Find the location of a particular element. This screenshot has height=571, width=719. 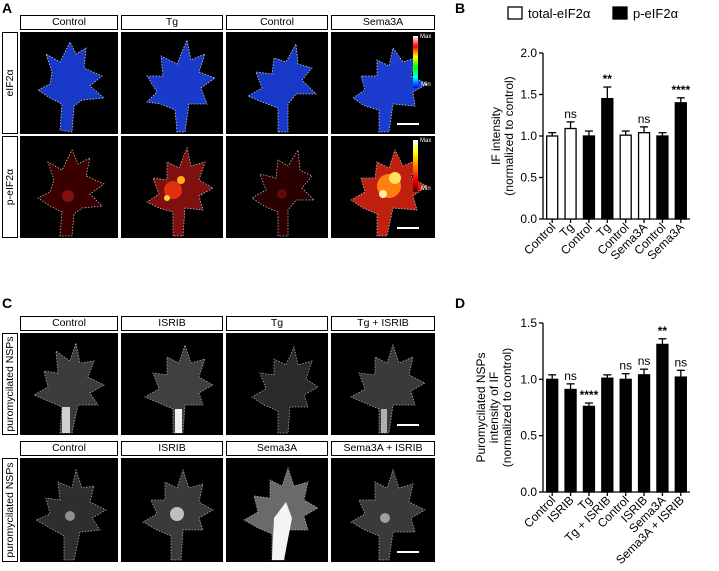

image-puro-tg-isrib is located at coordinates (383, 384).